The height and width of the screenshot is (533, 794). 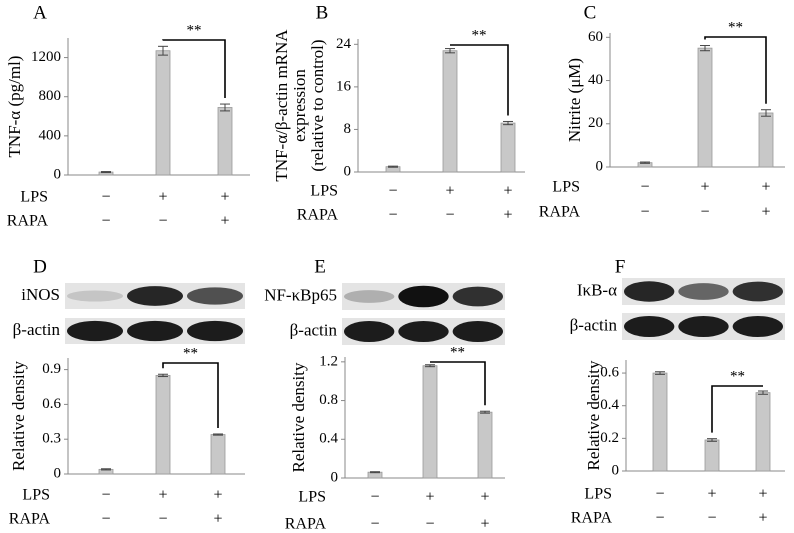 What do you see at coordinates (344, 44) in the screenshot?
I see `y-tick-label: 24` at bounding box center [344, 44].